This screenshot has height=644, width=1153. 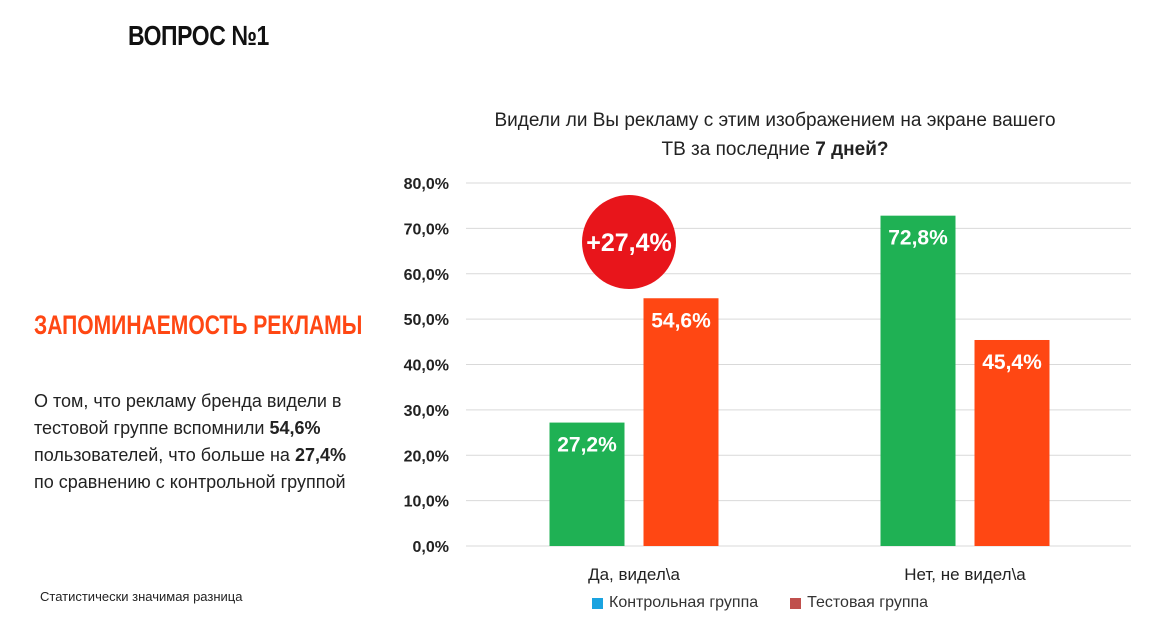 I want to click on y-tick-label: 80,0%, so click(x=426, y=184).